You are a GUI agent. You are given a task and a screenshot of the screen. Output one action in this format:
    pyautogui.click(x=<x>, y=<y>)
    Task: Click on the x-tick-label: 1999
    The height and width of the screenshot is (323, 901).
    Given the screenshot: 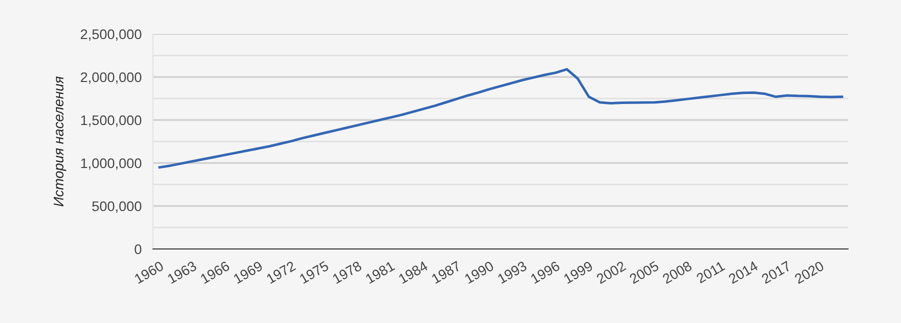 What is the action you would take?
    pyautogui.click(x=578, y=272)
    